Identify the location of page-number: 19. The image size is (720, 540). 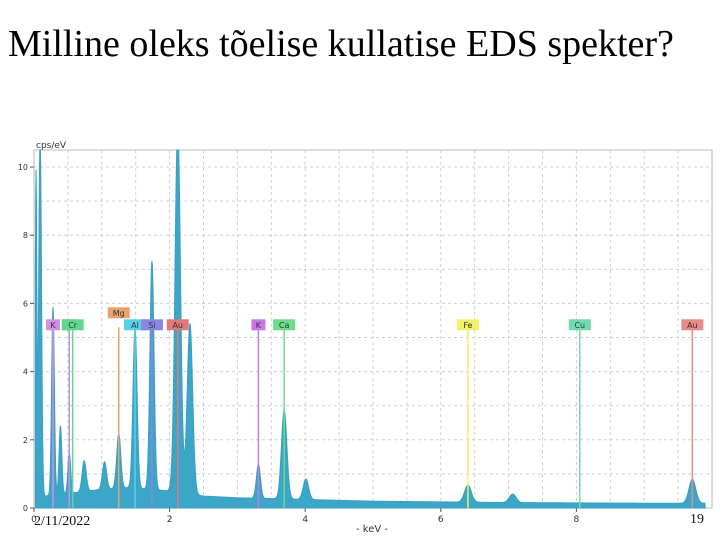
(697, 519).